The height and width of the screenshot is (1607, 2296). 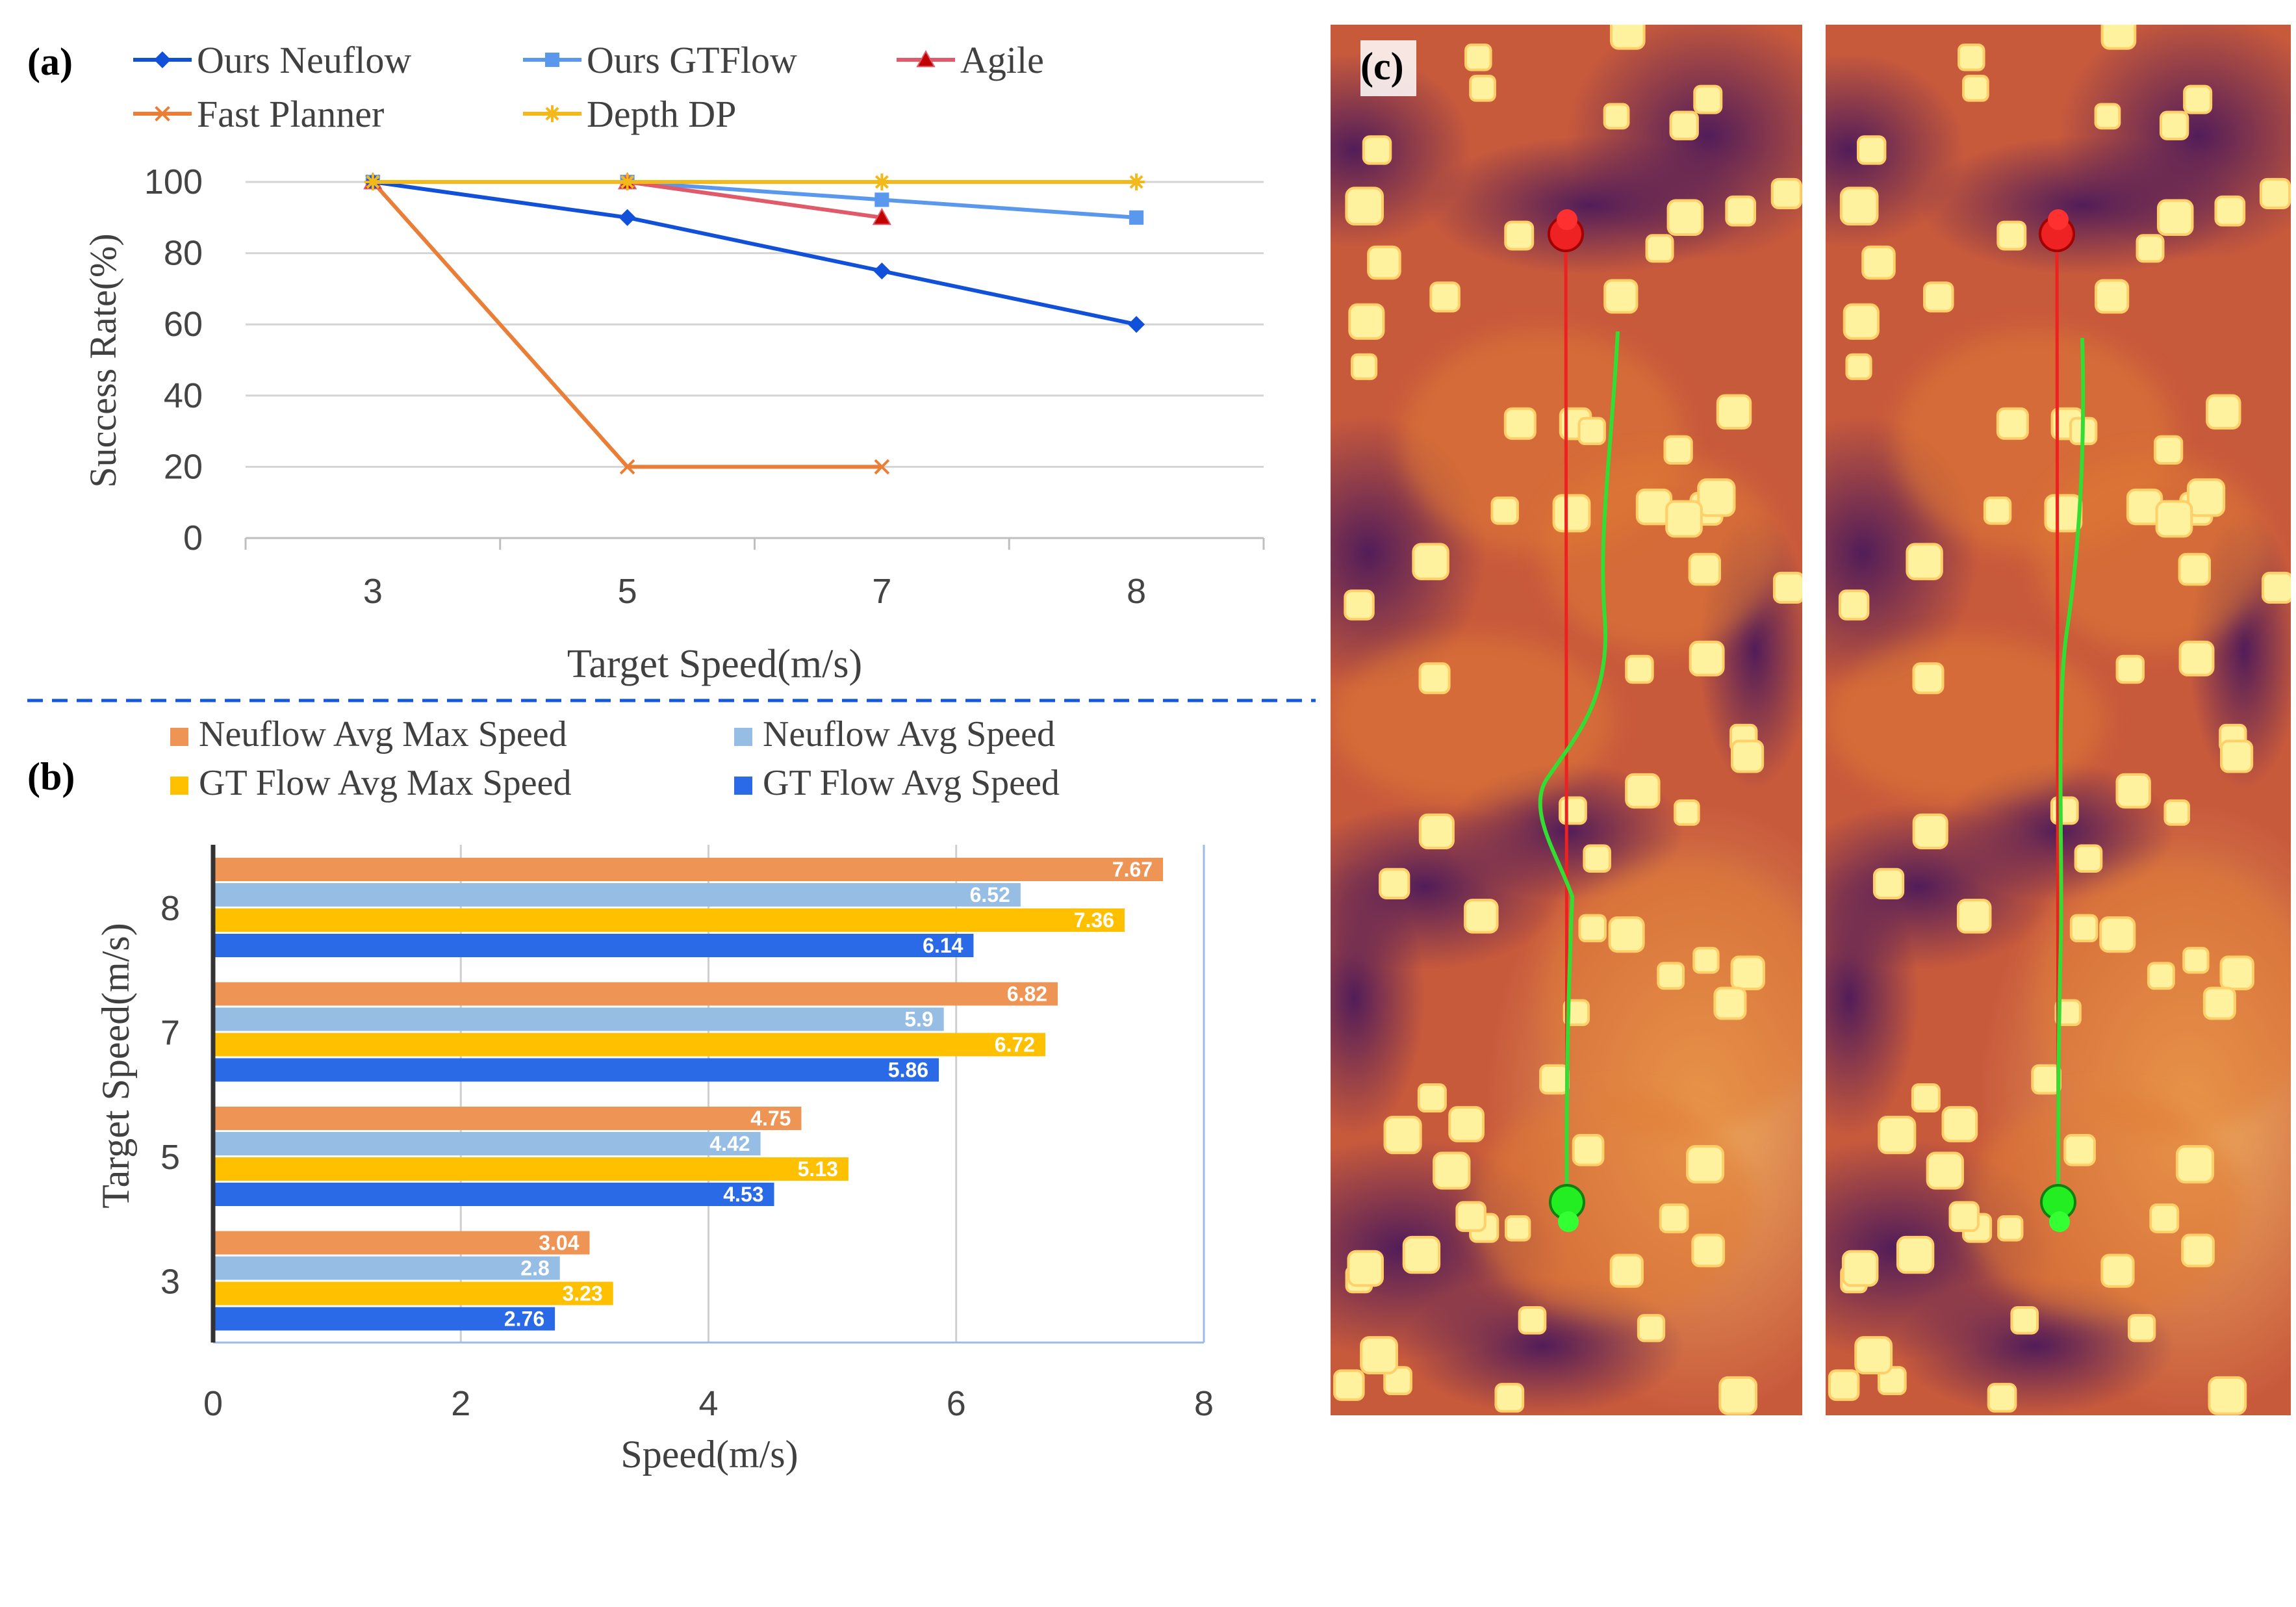 What do you see at coordinates (582, 1293) in the screenshot?
I see `bar-value-label: 3.23` at bounding box center [582, 1293].